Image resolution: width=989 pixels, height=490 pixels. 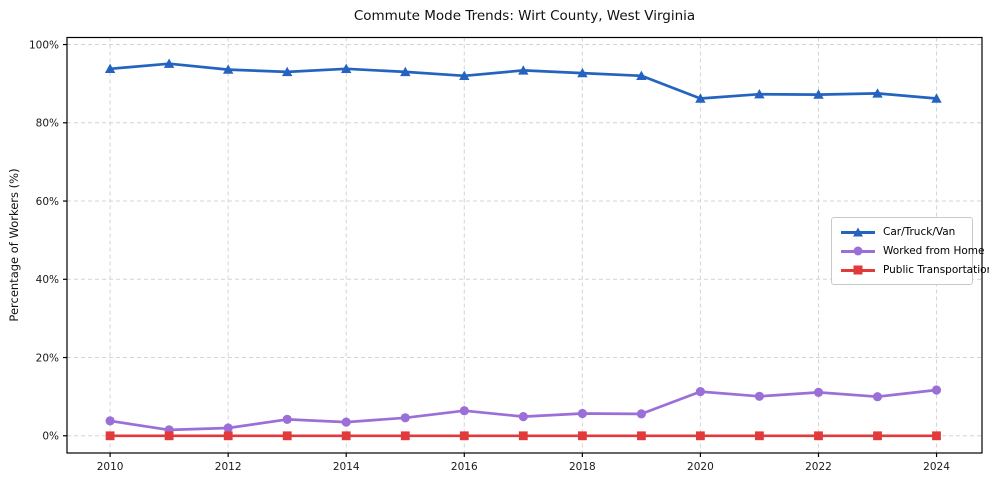 I want to click on series-worked-from-home, so click(x=523, y=410).